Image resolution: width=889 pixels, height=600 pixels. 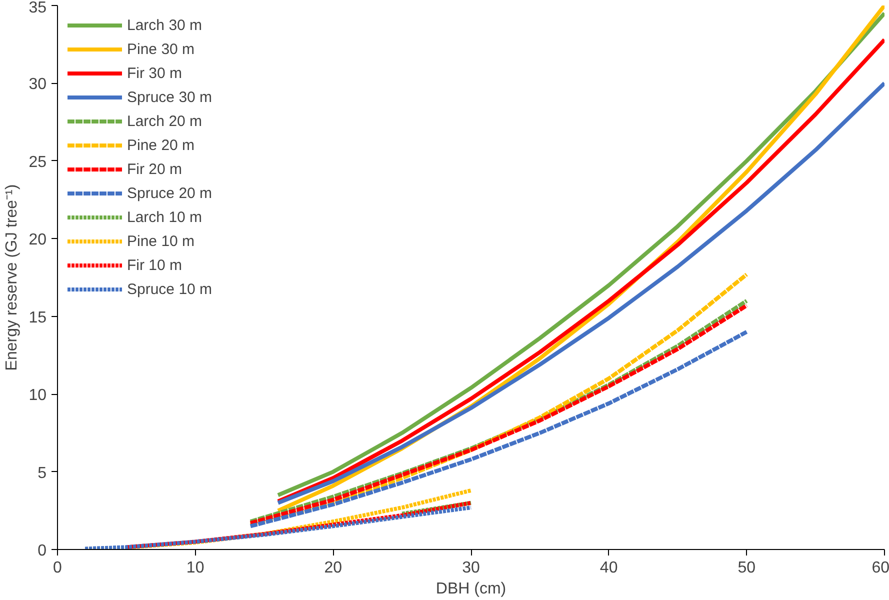 I want to click on line-series, so click(x=278, y=528).